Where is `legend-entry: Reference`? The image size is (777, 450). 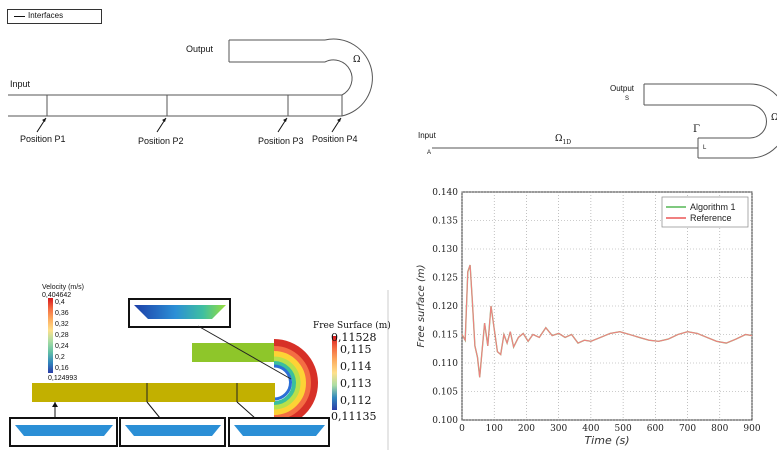
legend-entry: Reference is located at coordinates (711, 218).